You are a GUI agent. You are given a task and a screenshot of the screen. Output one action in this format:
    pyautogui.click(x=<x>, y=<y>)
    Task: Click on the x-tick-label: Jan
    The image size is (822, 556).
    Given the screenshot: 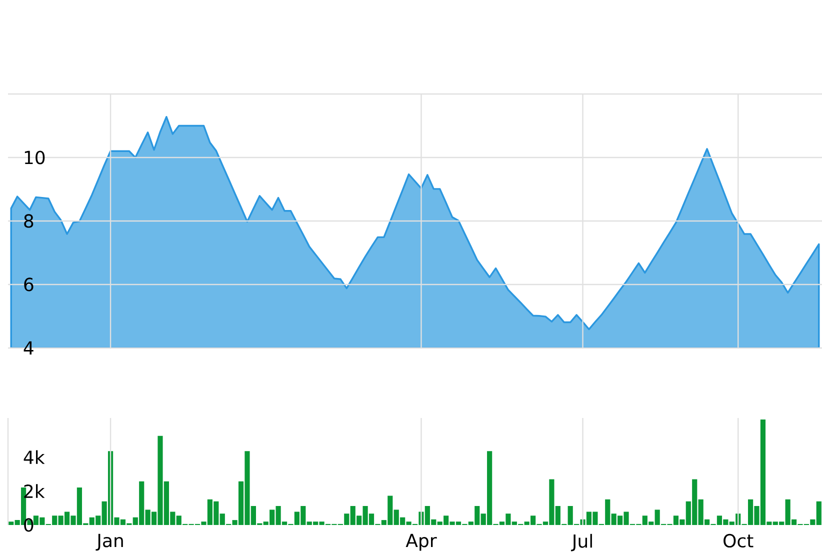 What is the action you would take?
    pyautogui.click(x=109, y=542)
    